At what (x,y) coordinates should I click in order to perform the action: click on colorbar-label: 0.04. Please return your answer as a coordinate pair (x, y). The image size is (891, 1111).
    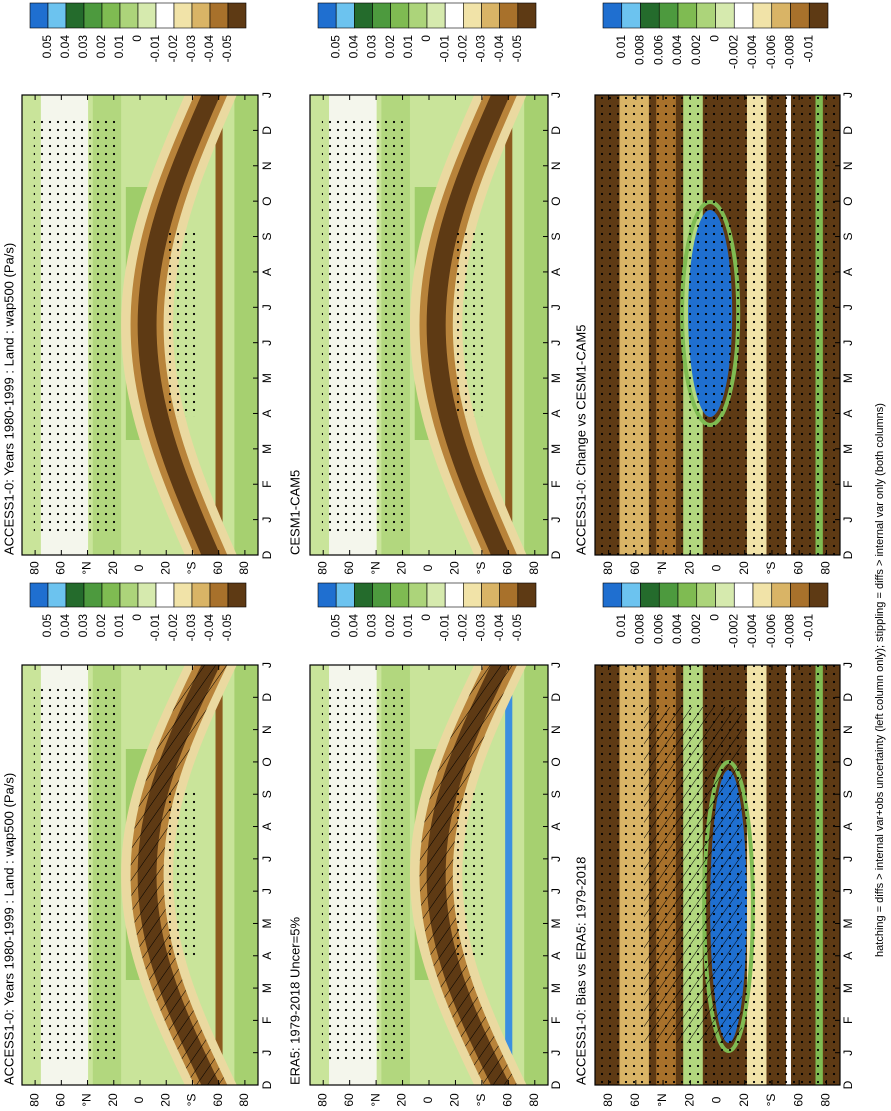
    Looking at the image, I should click on (65, 626).